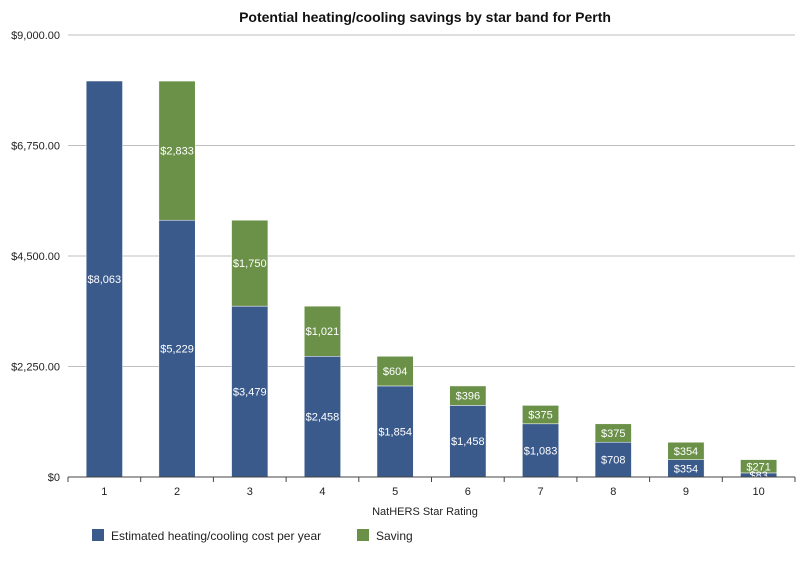  What do you see at coordinates (468, 492) in the screenshot?
I see `x-tick-label: 6` at bounding box center [468, 492].